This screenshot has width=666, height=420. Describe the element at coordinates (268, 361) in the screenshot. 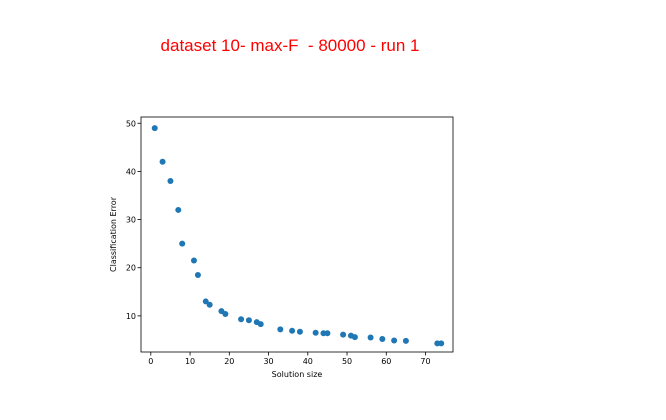

I see `x-tick-label: 30` at that location.